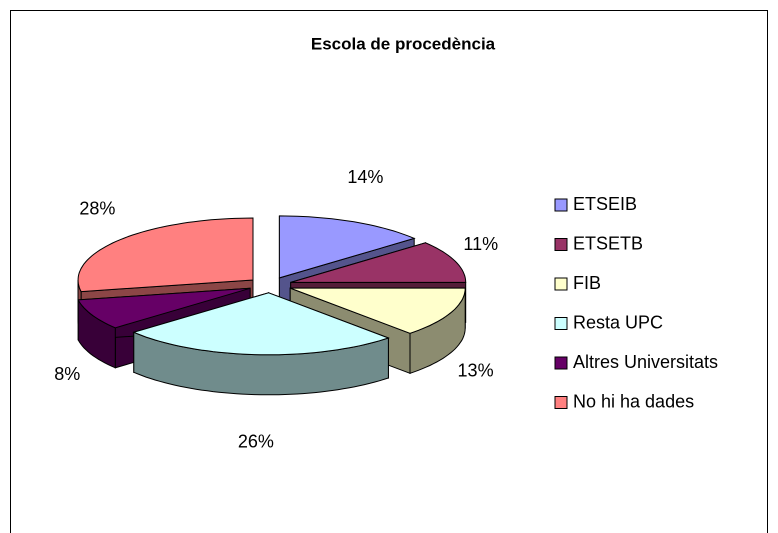 The image size is (778, 533). Describe the element at coordinates (480, 244) in the screenshot. I see `data-label: 11%` at that location.